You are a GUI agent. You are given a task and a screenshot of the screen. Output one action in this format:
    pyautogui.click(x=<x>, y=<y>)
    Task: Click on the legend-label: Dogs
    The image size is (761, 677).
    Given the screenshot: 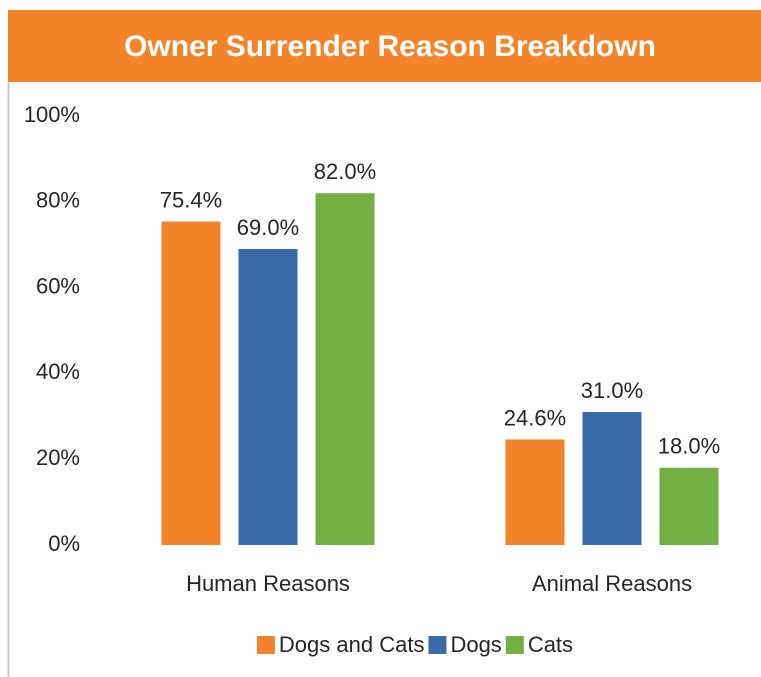 What is the action you would take?
    pyautogui.click(x=475, y=644)
    